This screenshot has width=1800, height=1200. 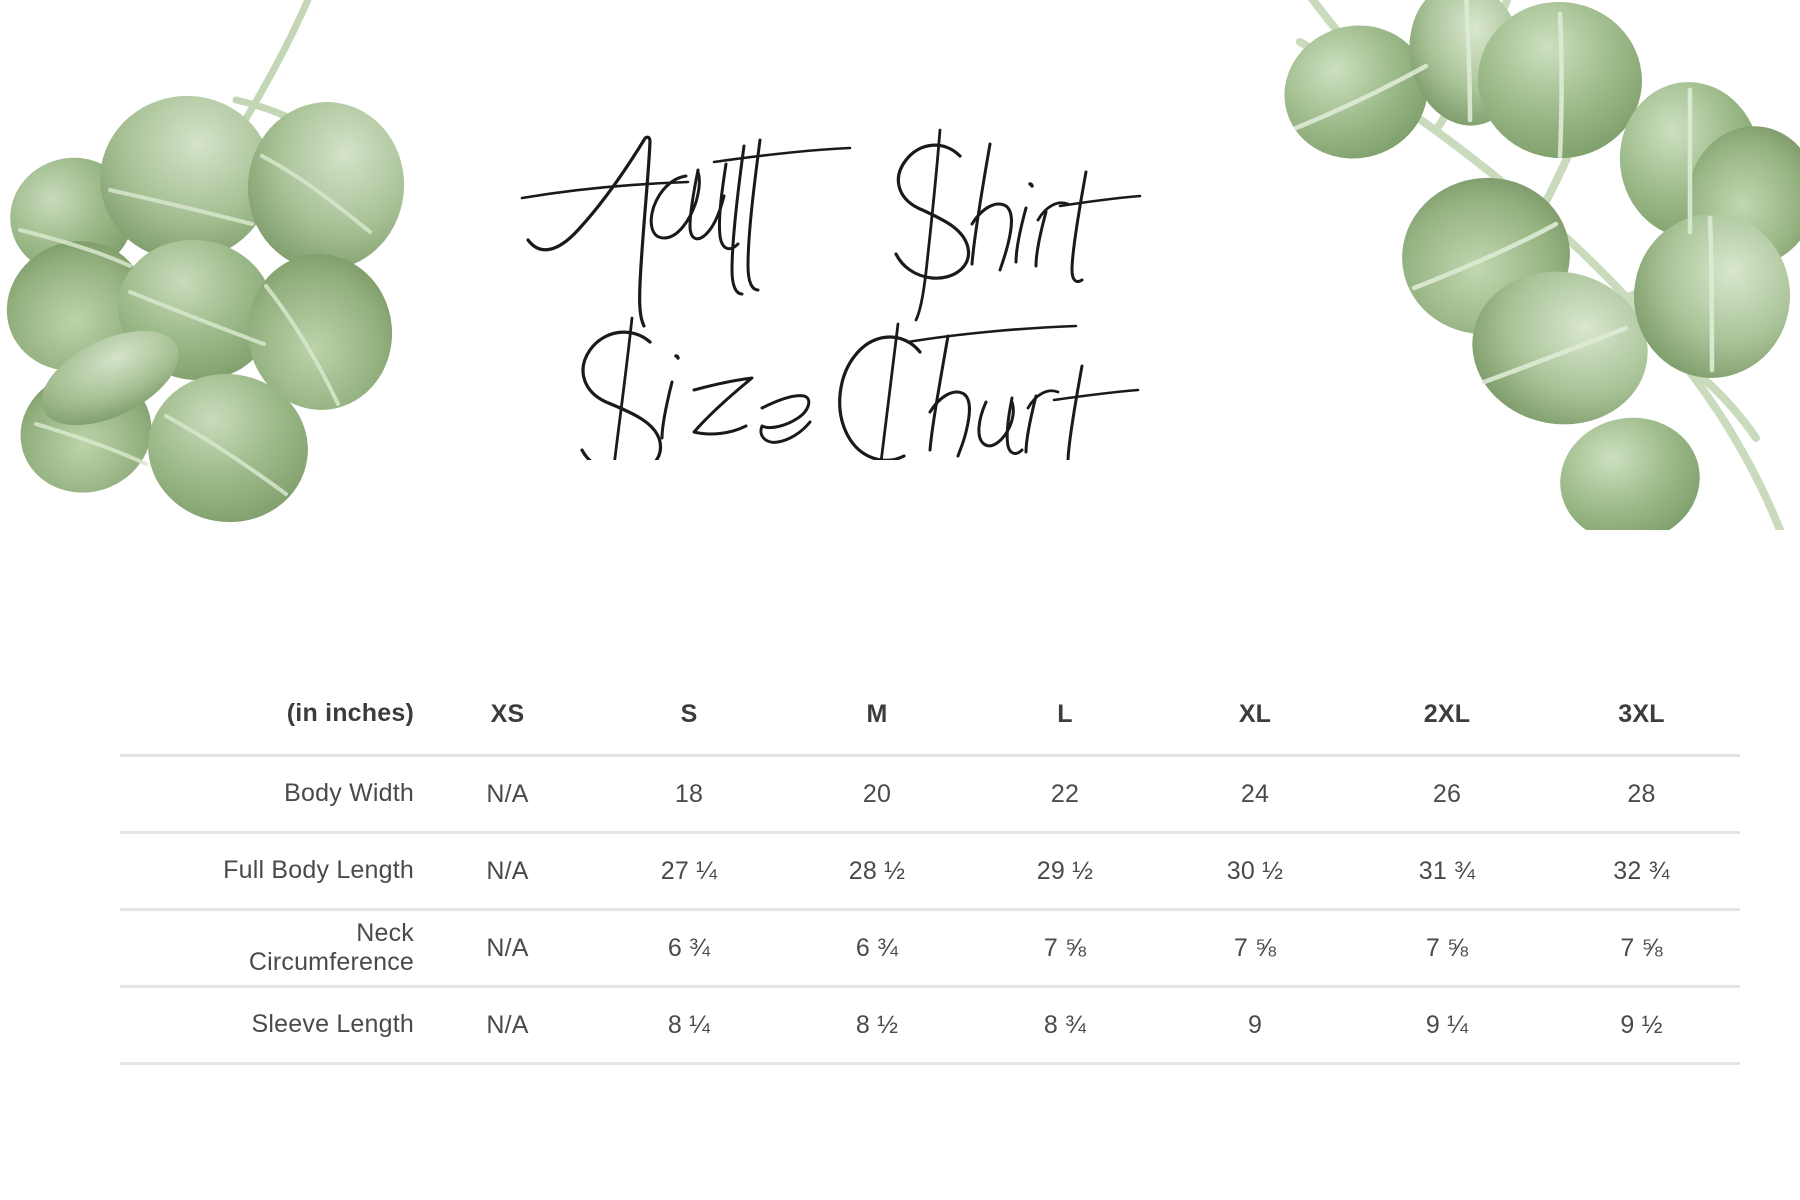 I want to click on cell-full-body-length-xl: 30 ½, so click(x=1255, y=870).